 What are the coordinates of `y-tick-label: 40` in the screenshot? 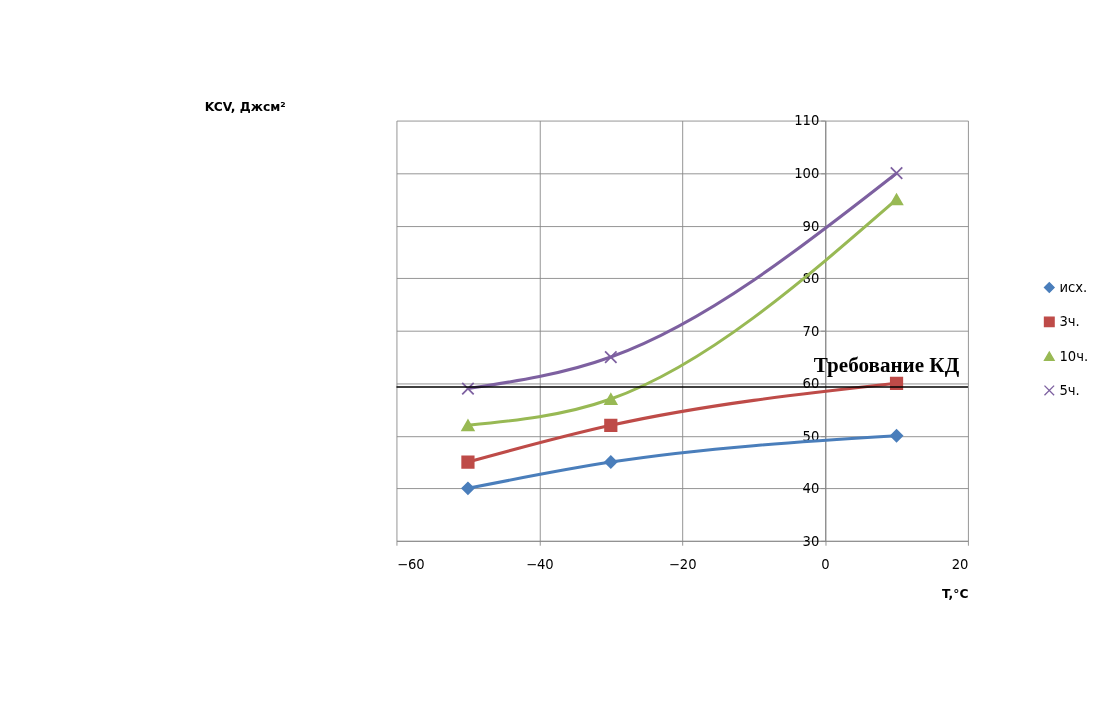 It's located at (811, 489).